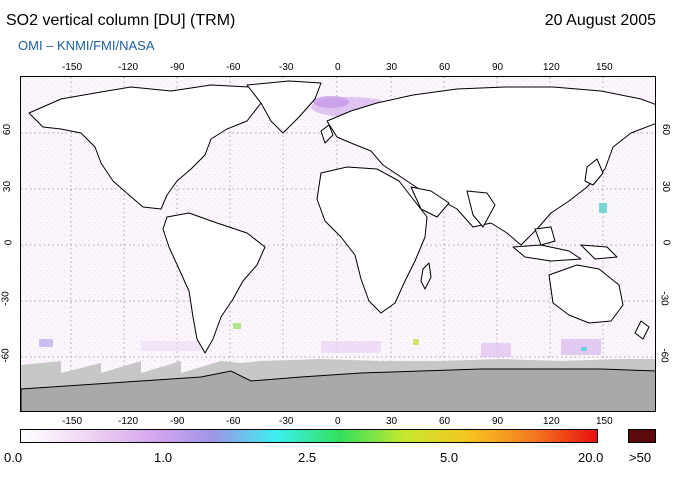  What do you see at coordinates (338, 389) in the screenshot?
I see `antarctica` at bounding box center [338, 389].